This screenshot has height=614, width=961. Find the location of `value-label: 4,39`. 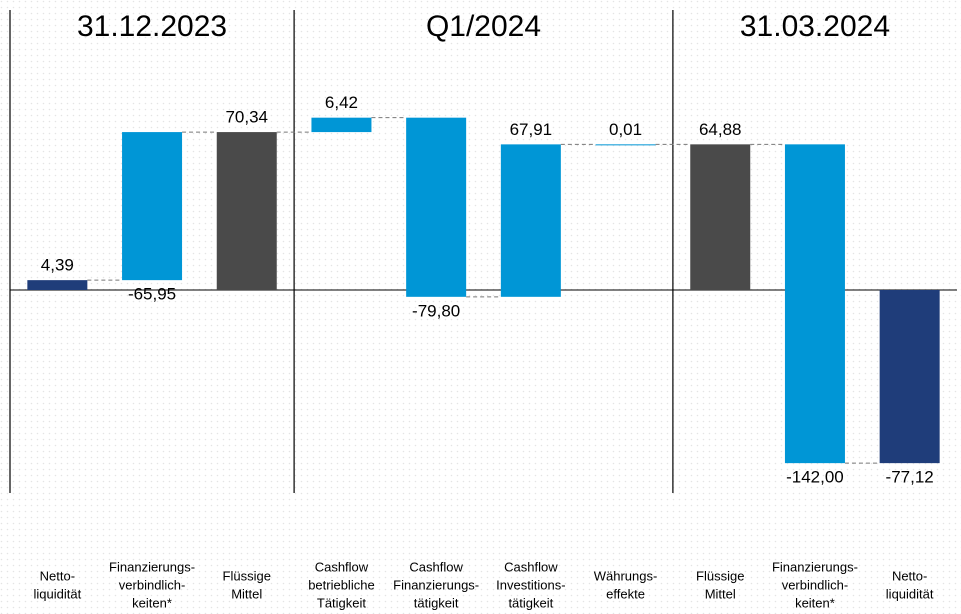

value-label: 4,39 is located at coordinates (57, 265).